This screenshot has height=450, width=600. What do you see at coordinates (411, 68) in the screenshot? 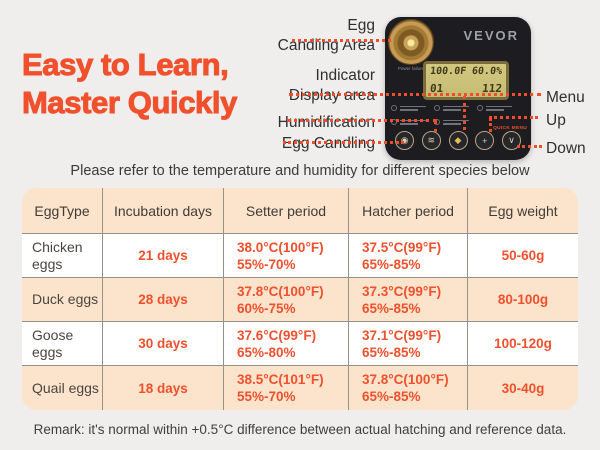
I see `power-failure-label: Power failure` at bounding box center [411, 68].